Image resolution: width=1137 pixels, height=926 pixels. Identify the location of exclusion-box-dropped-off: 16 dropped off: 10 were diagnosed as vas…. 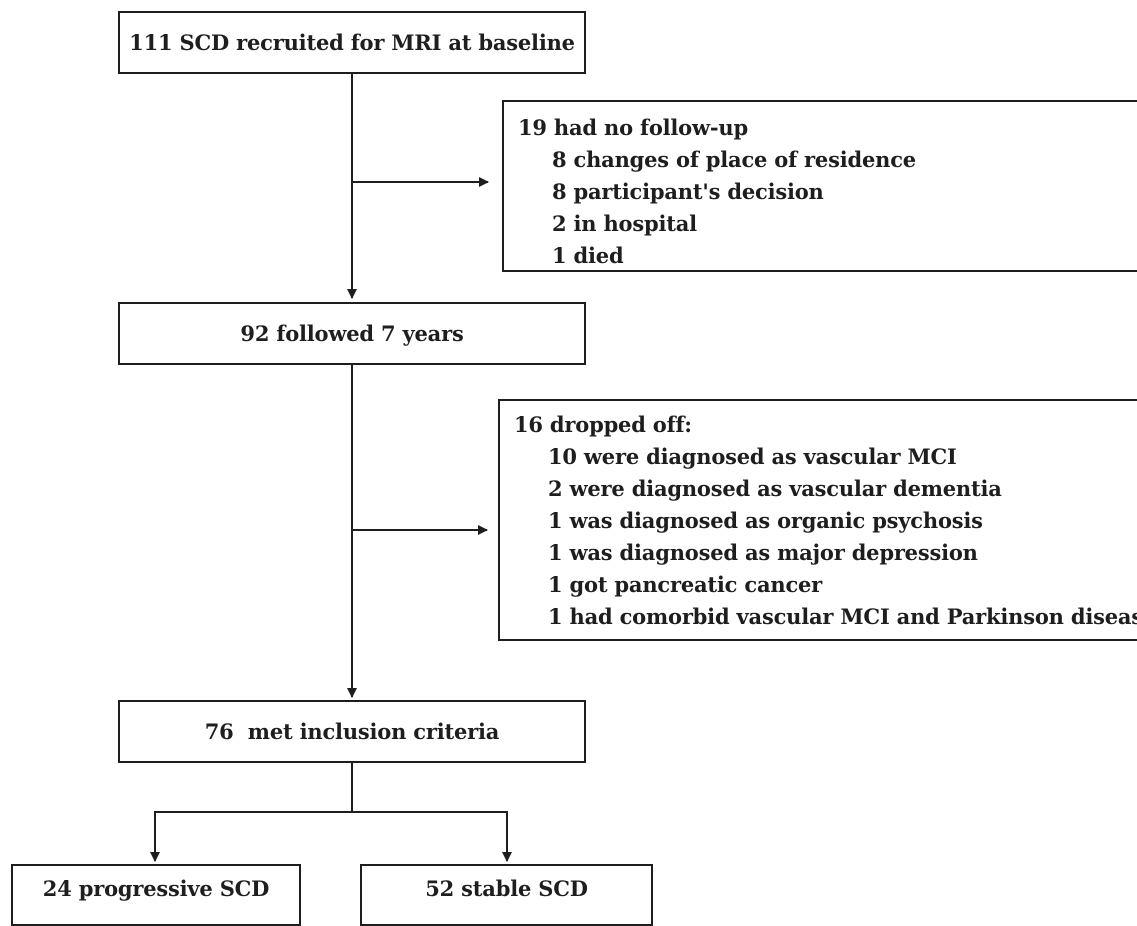
(817, 520).